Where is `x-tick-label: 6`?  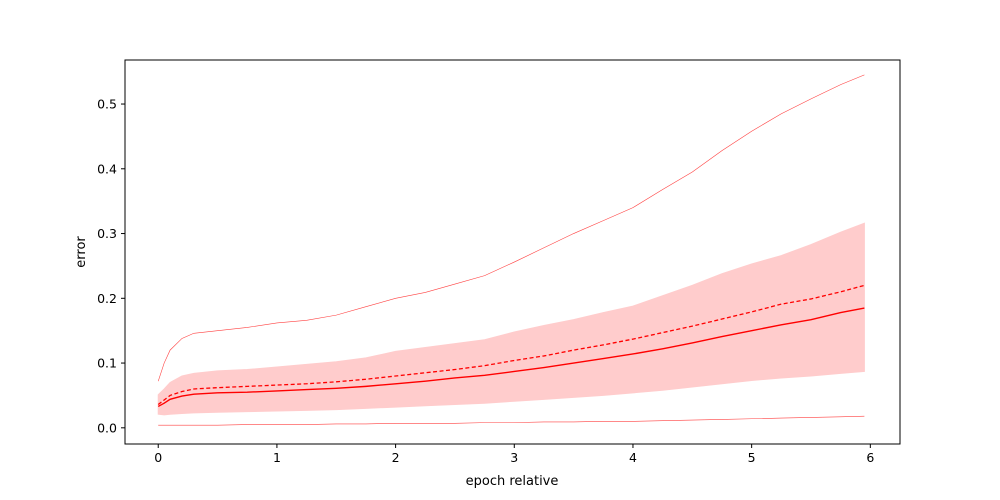
x-tick-label: 6 is located at coordinates (870, 457).